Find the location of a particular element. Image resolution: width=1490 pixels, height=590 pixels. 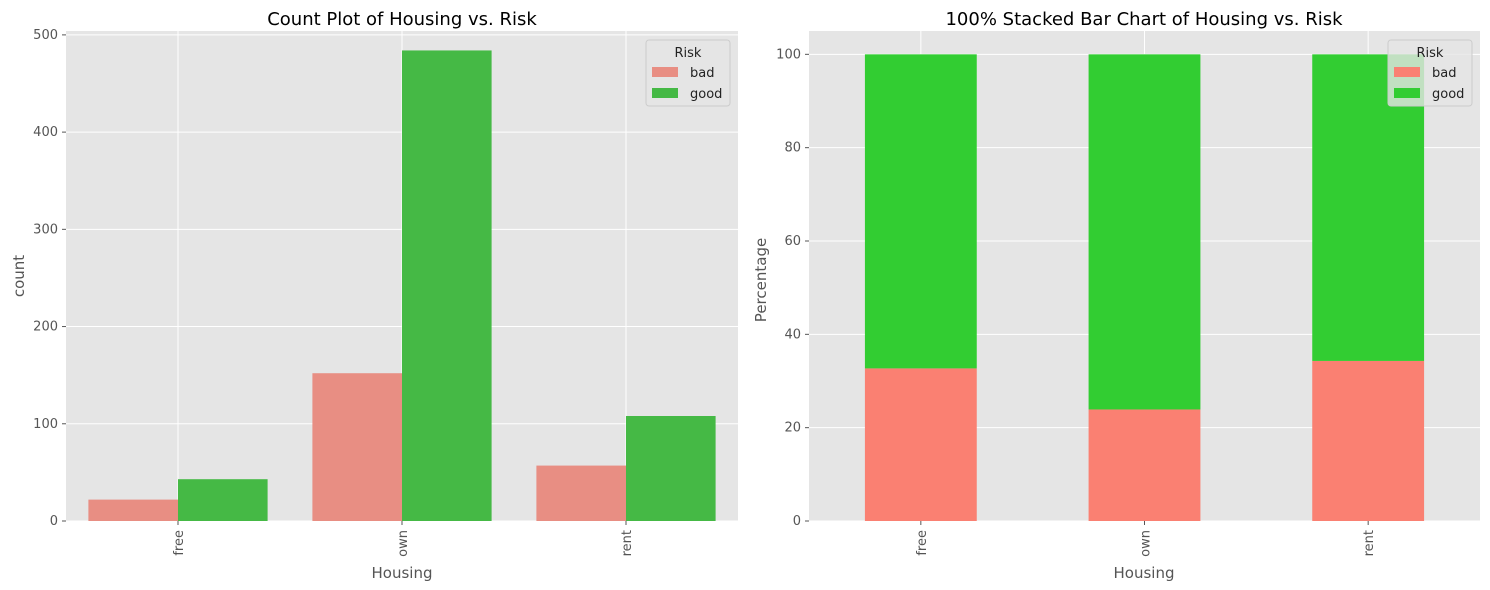

countplot-legend-swatch-good is located at coordinates (665, 93).